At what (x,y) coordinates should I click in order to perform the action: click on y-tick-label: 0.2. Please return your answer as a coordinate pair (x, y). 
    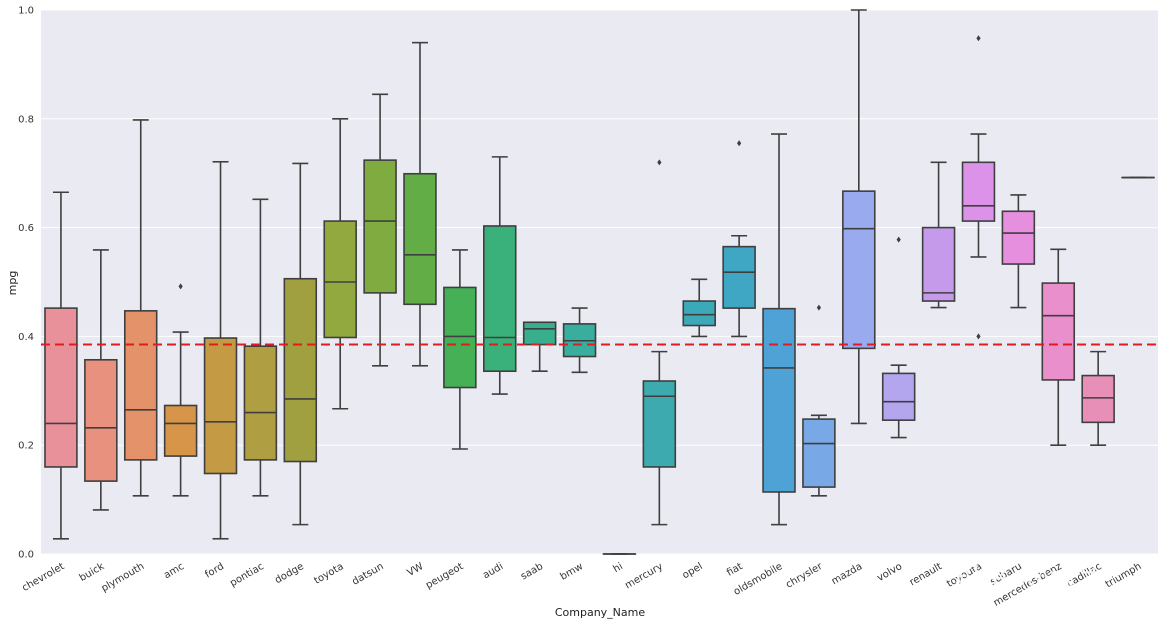
    Looking at the image, I should click on (26, 446).